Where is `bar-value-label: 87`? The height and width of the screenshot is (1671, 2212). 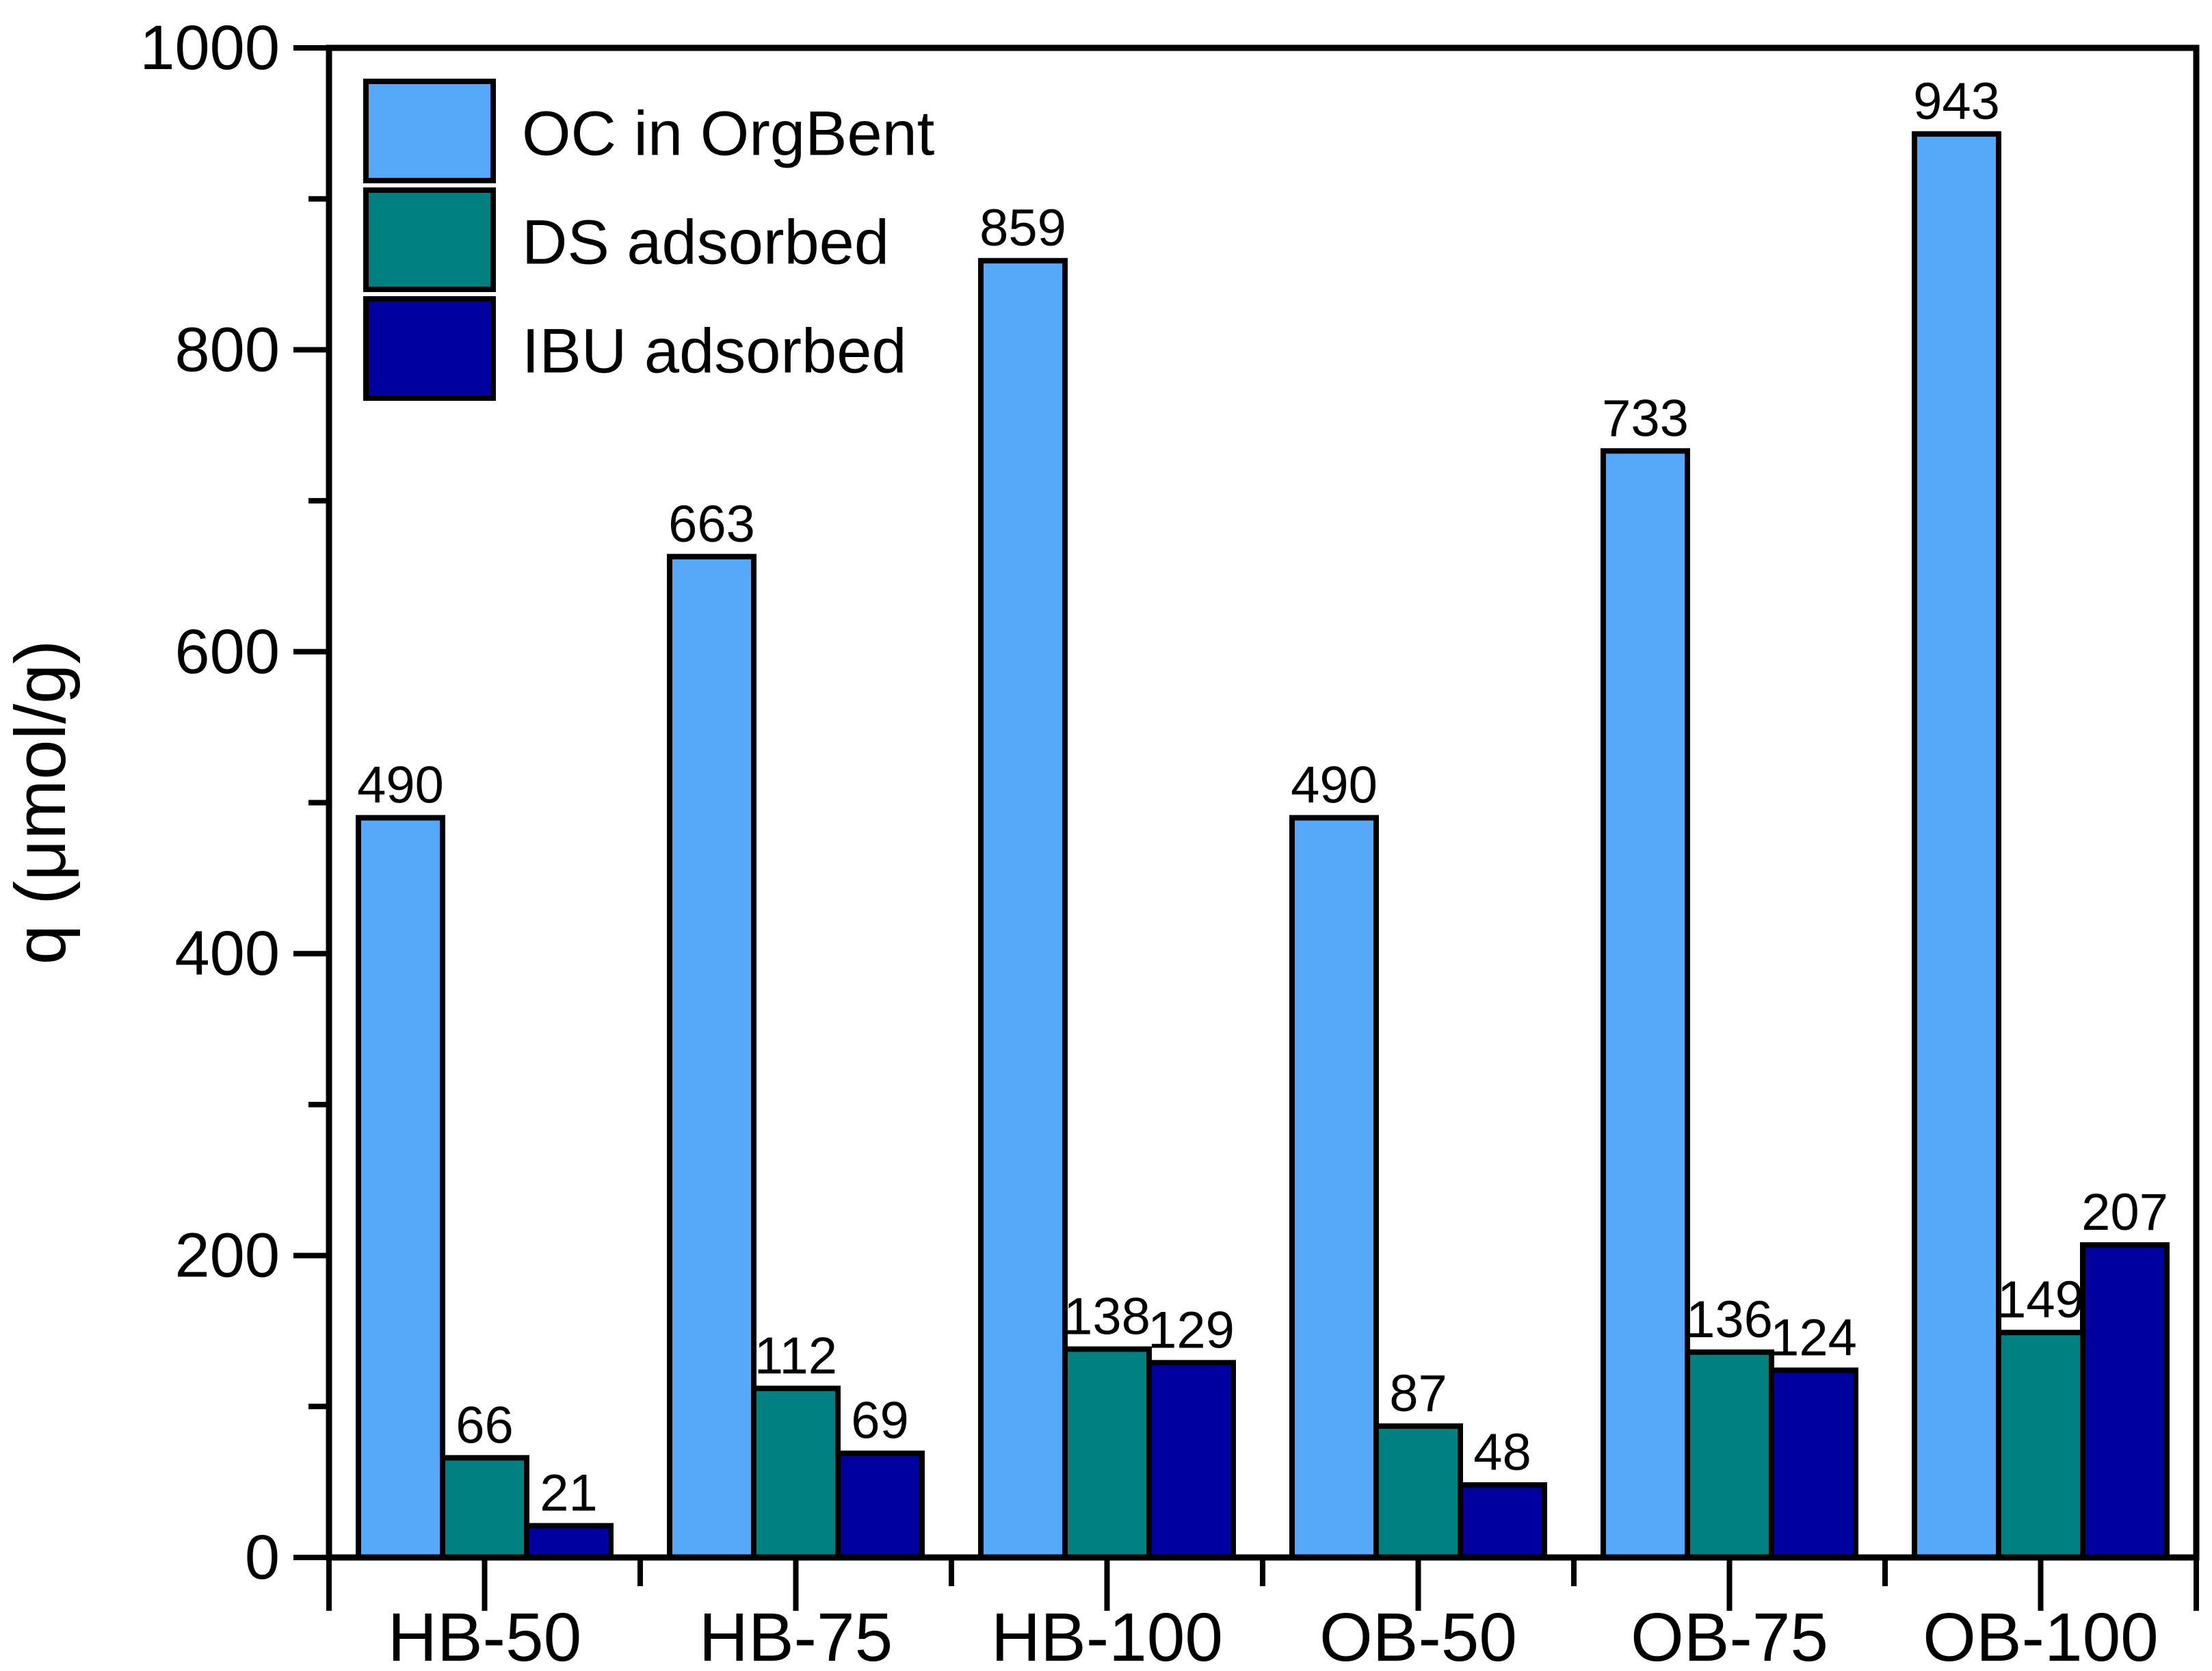 bar-value-label: 87 is located at coordinates (1418, 1394).